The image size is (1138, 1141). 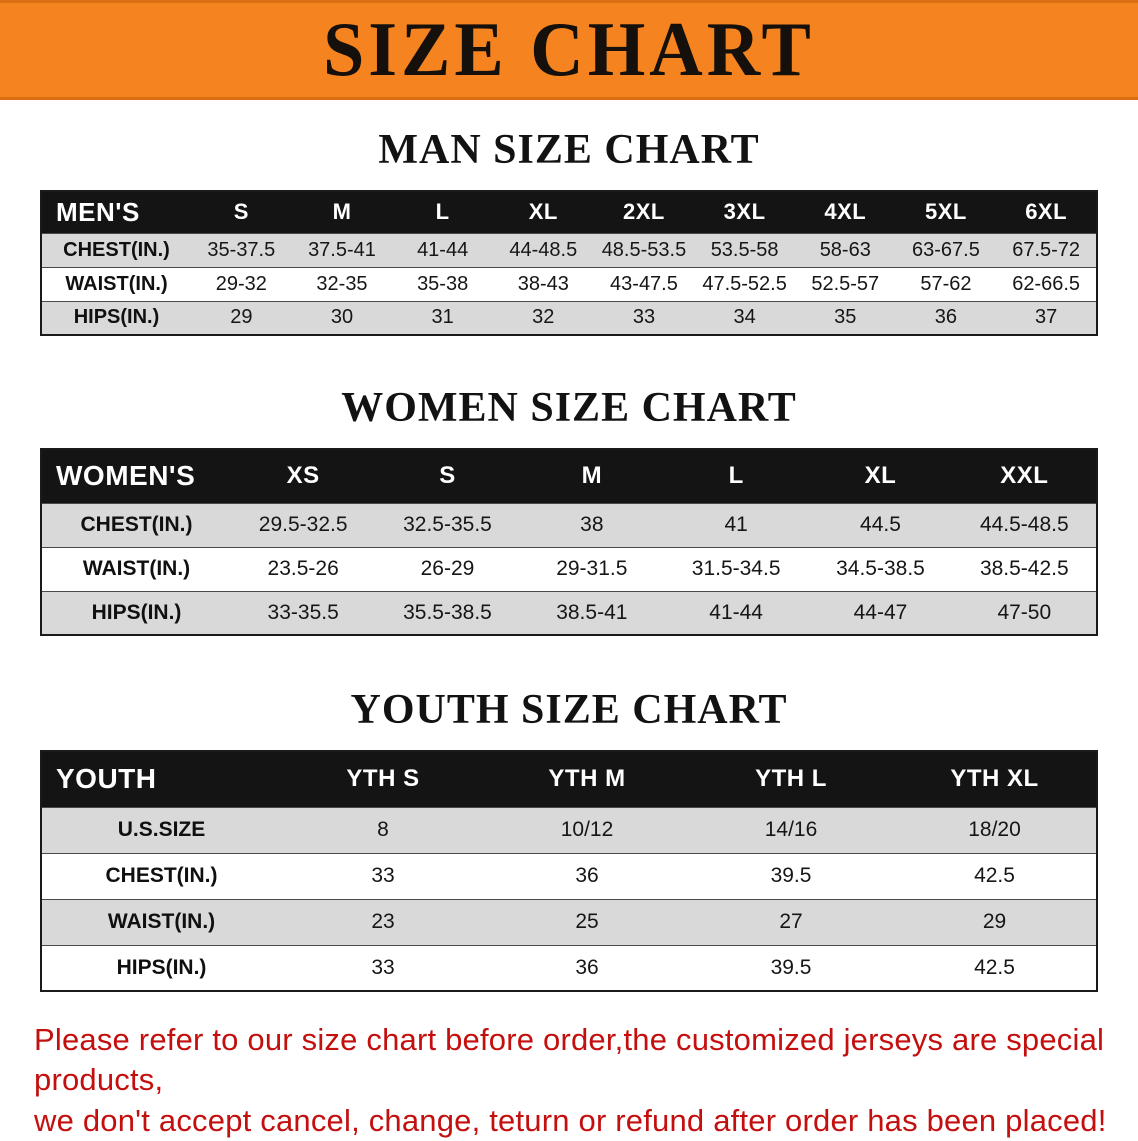 I want to click on measurement-value-cell: 43-47.5, so click(x=644, y=283).